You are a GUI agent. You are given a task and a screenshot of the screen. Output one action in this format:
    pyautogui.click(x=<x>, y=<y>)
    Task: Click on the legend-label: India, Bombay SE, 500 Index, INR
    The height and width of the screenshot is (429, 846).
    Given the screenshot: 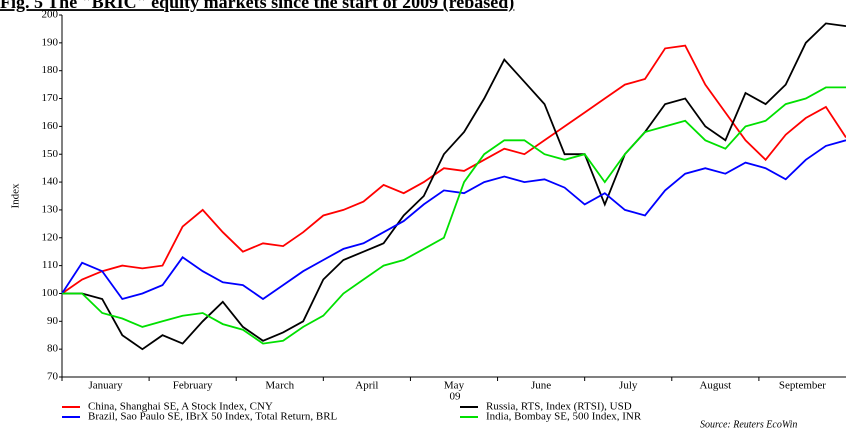 What is the action you would take?
    pyautogui.click(x=564, y=417)
    